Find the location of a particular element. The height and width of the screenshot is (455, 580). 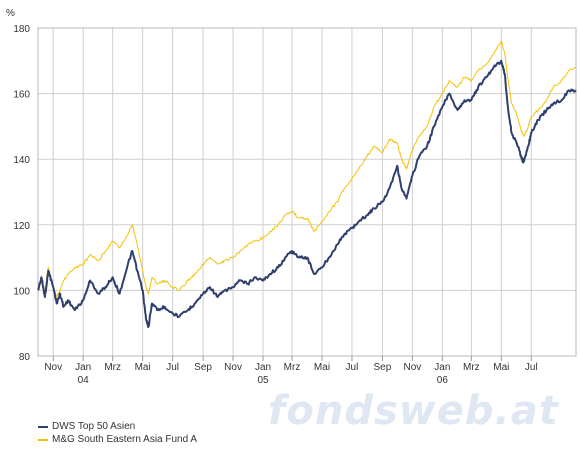

x-tick-label-4: Jul is located at coordinates (172, 367).